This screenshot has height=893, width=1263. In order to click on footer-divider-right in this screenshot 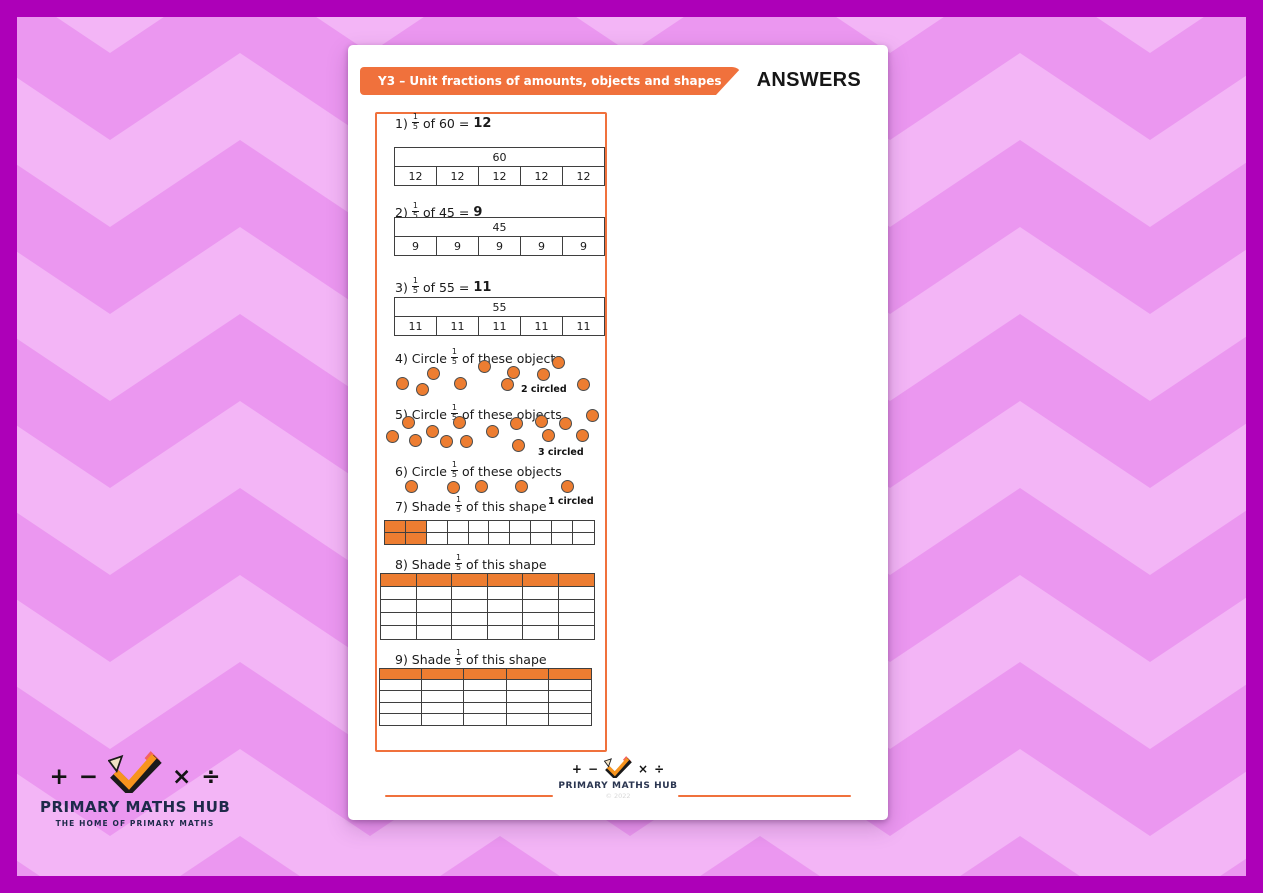, I will do `click(764, 796)`.